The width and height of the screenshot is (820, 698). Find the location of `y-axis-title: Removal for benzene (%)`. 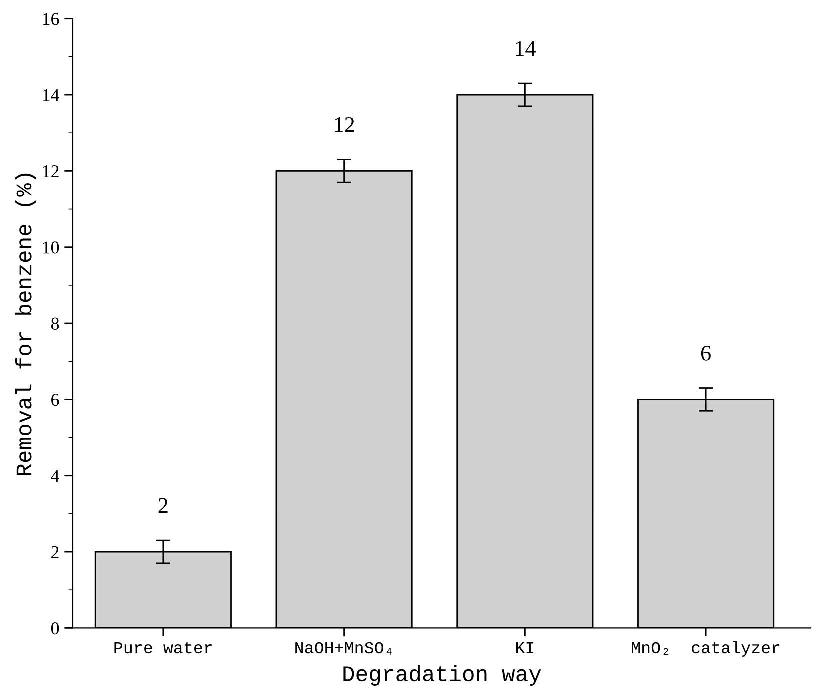

y-axis-title: Removal for benzene (%) is located at coordinates (25, 325).